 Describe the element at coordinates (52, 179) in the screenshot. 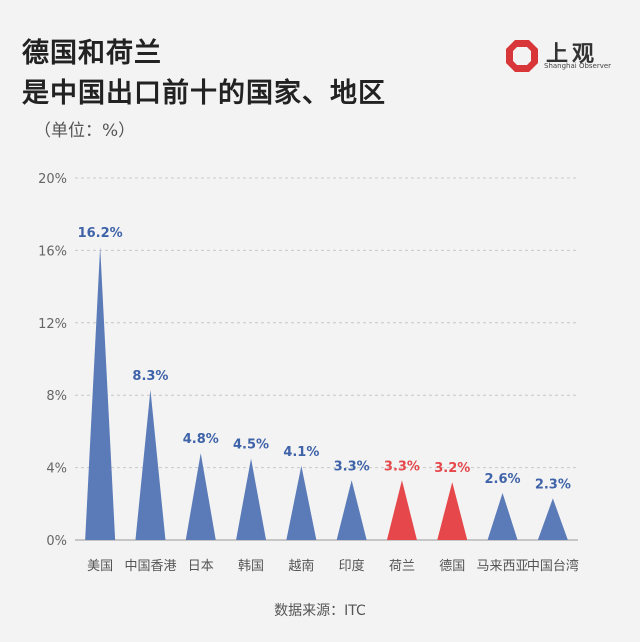

I see `y-tick-label: 20%` at that location.